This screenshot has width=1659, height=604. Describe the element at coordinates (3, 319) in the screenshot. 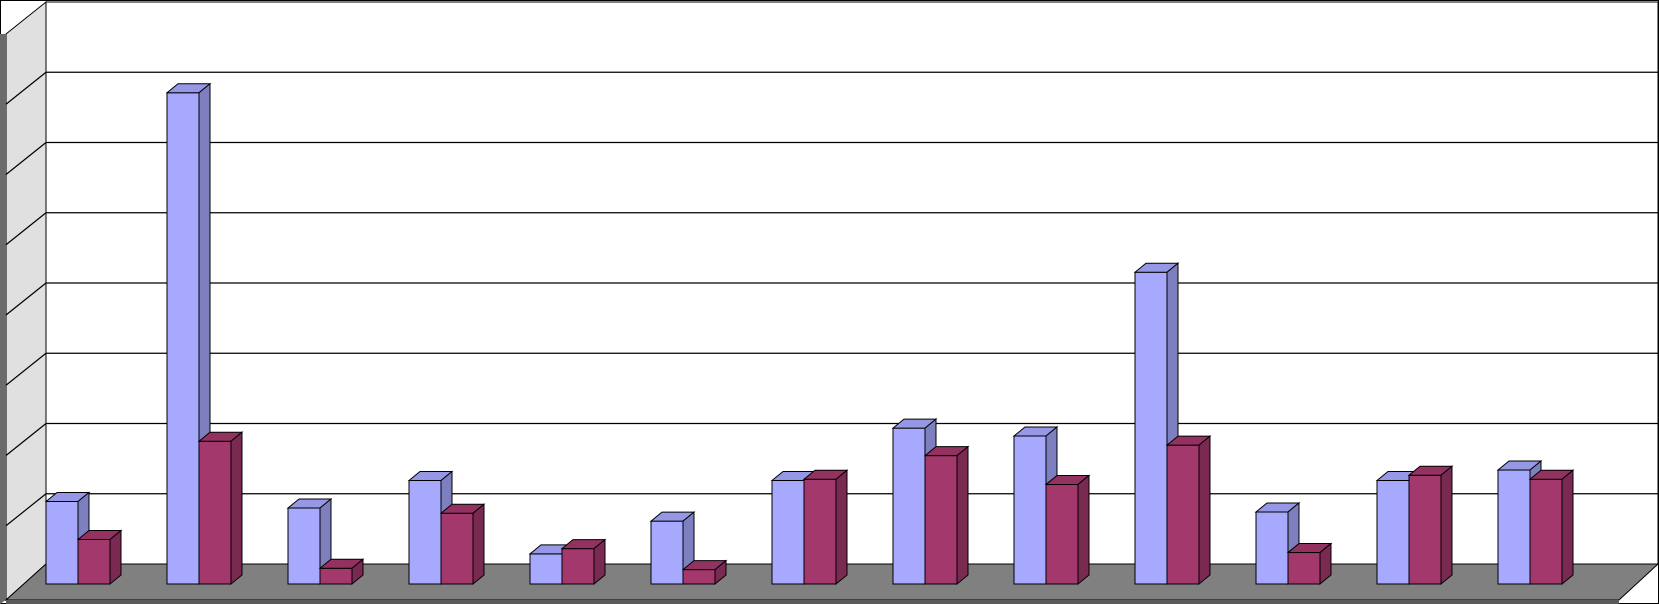

I see `side-wall-edge` at that location.